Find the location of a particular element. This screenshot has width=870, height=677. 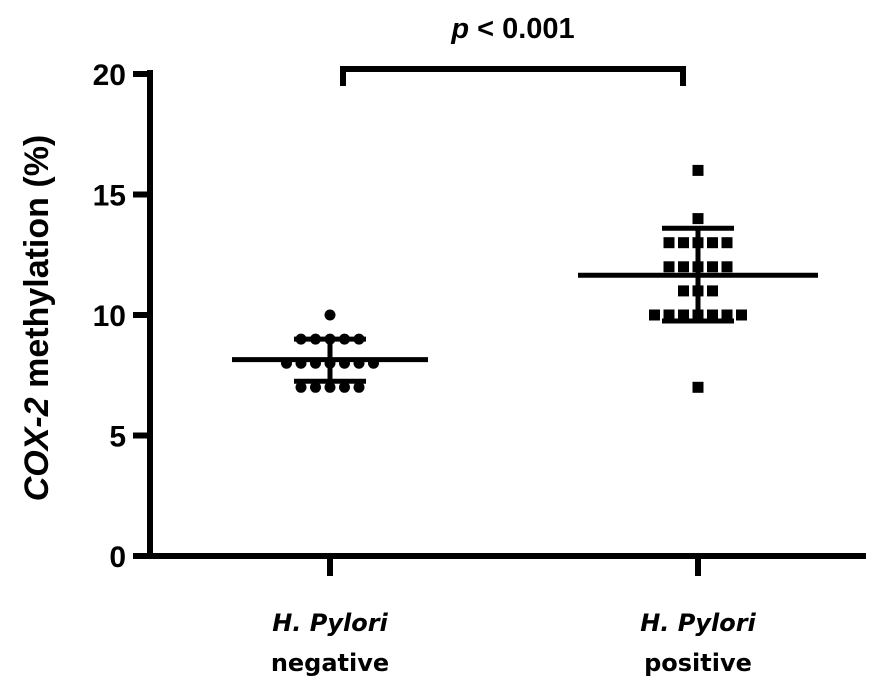

y-tick-label-0: 0 is located at coordinates (117, 557).